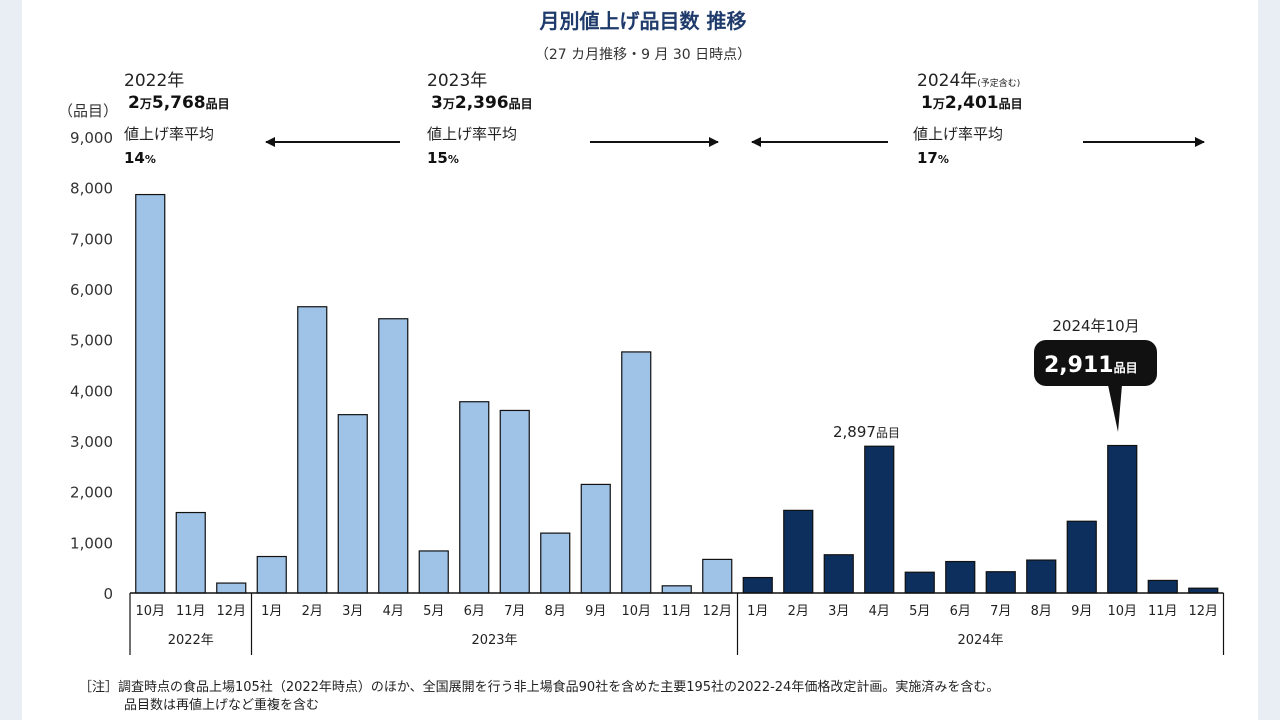 The height and width of the screenshot is (720, 1280). Describe the element at coordinates (179, 103) in the screenshot. I see `annotation-2022-total: 2万5,768品目` at that location.